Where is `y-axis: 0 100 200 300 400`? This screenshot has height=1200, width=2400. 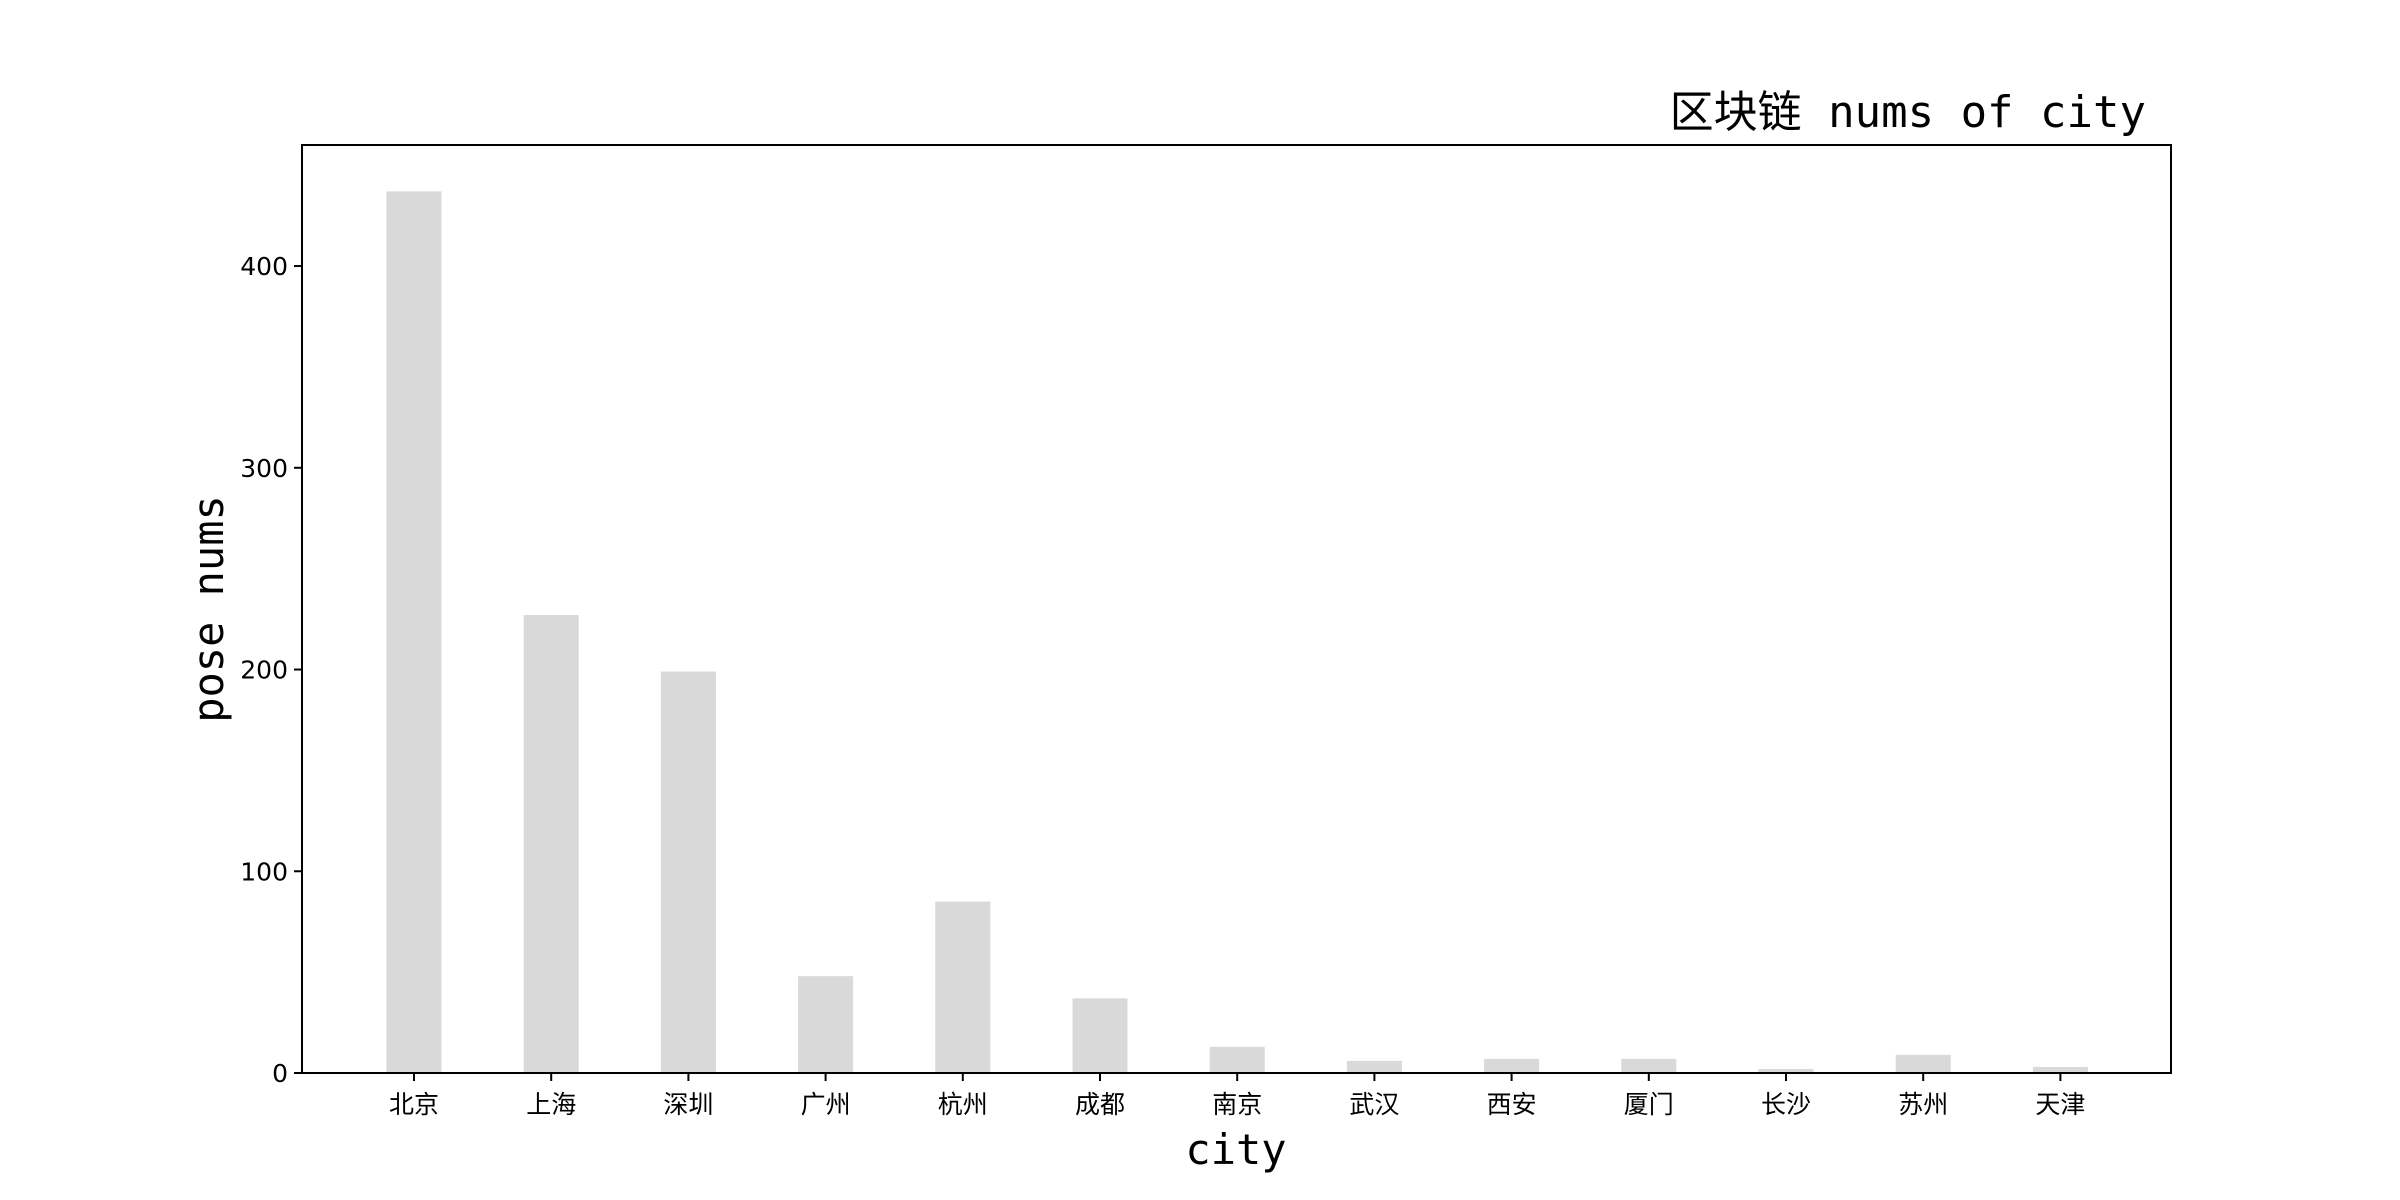 y-axis: 0 100 200 300 400 is located at coordinates (271, 670).